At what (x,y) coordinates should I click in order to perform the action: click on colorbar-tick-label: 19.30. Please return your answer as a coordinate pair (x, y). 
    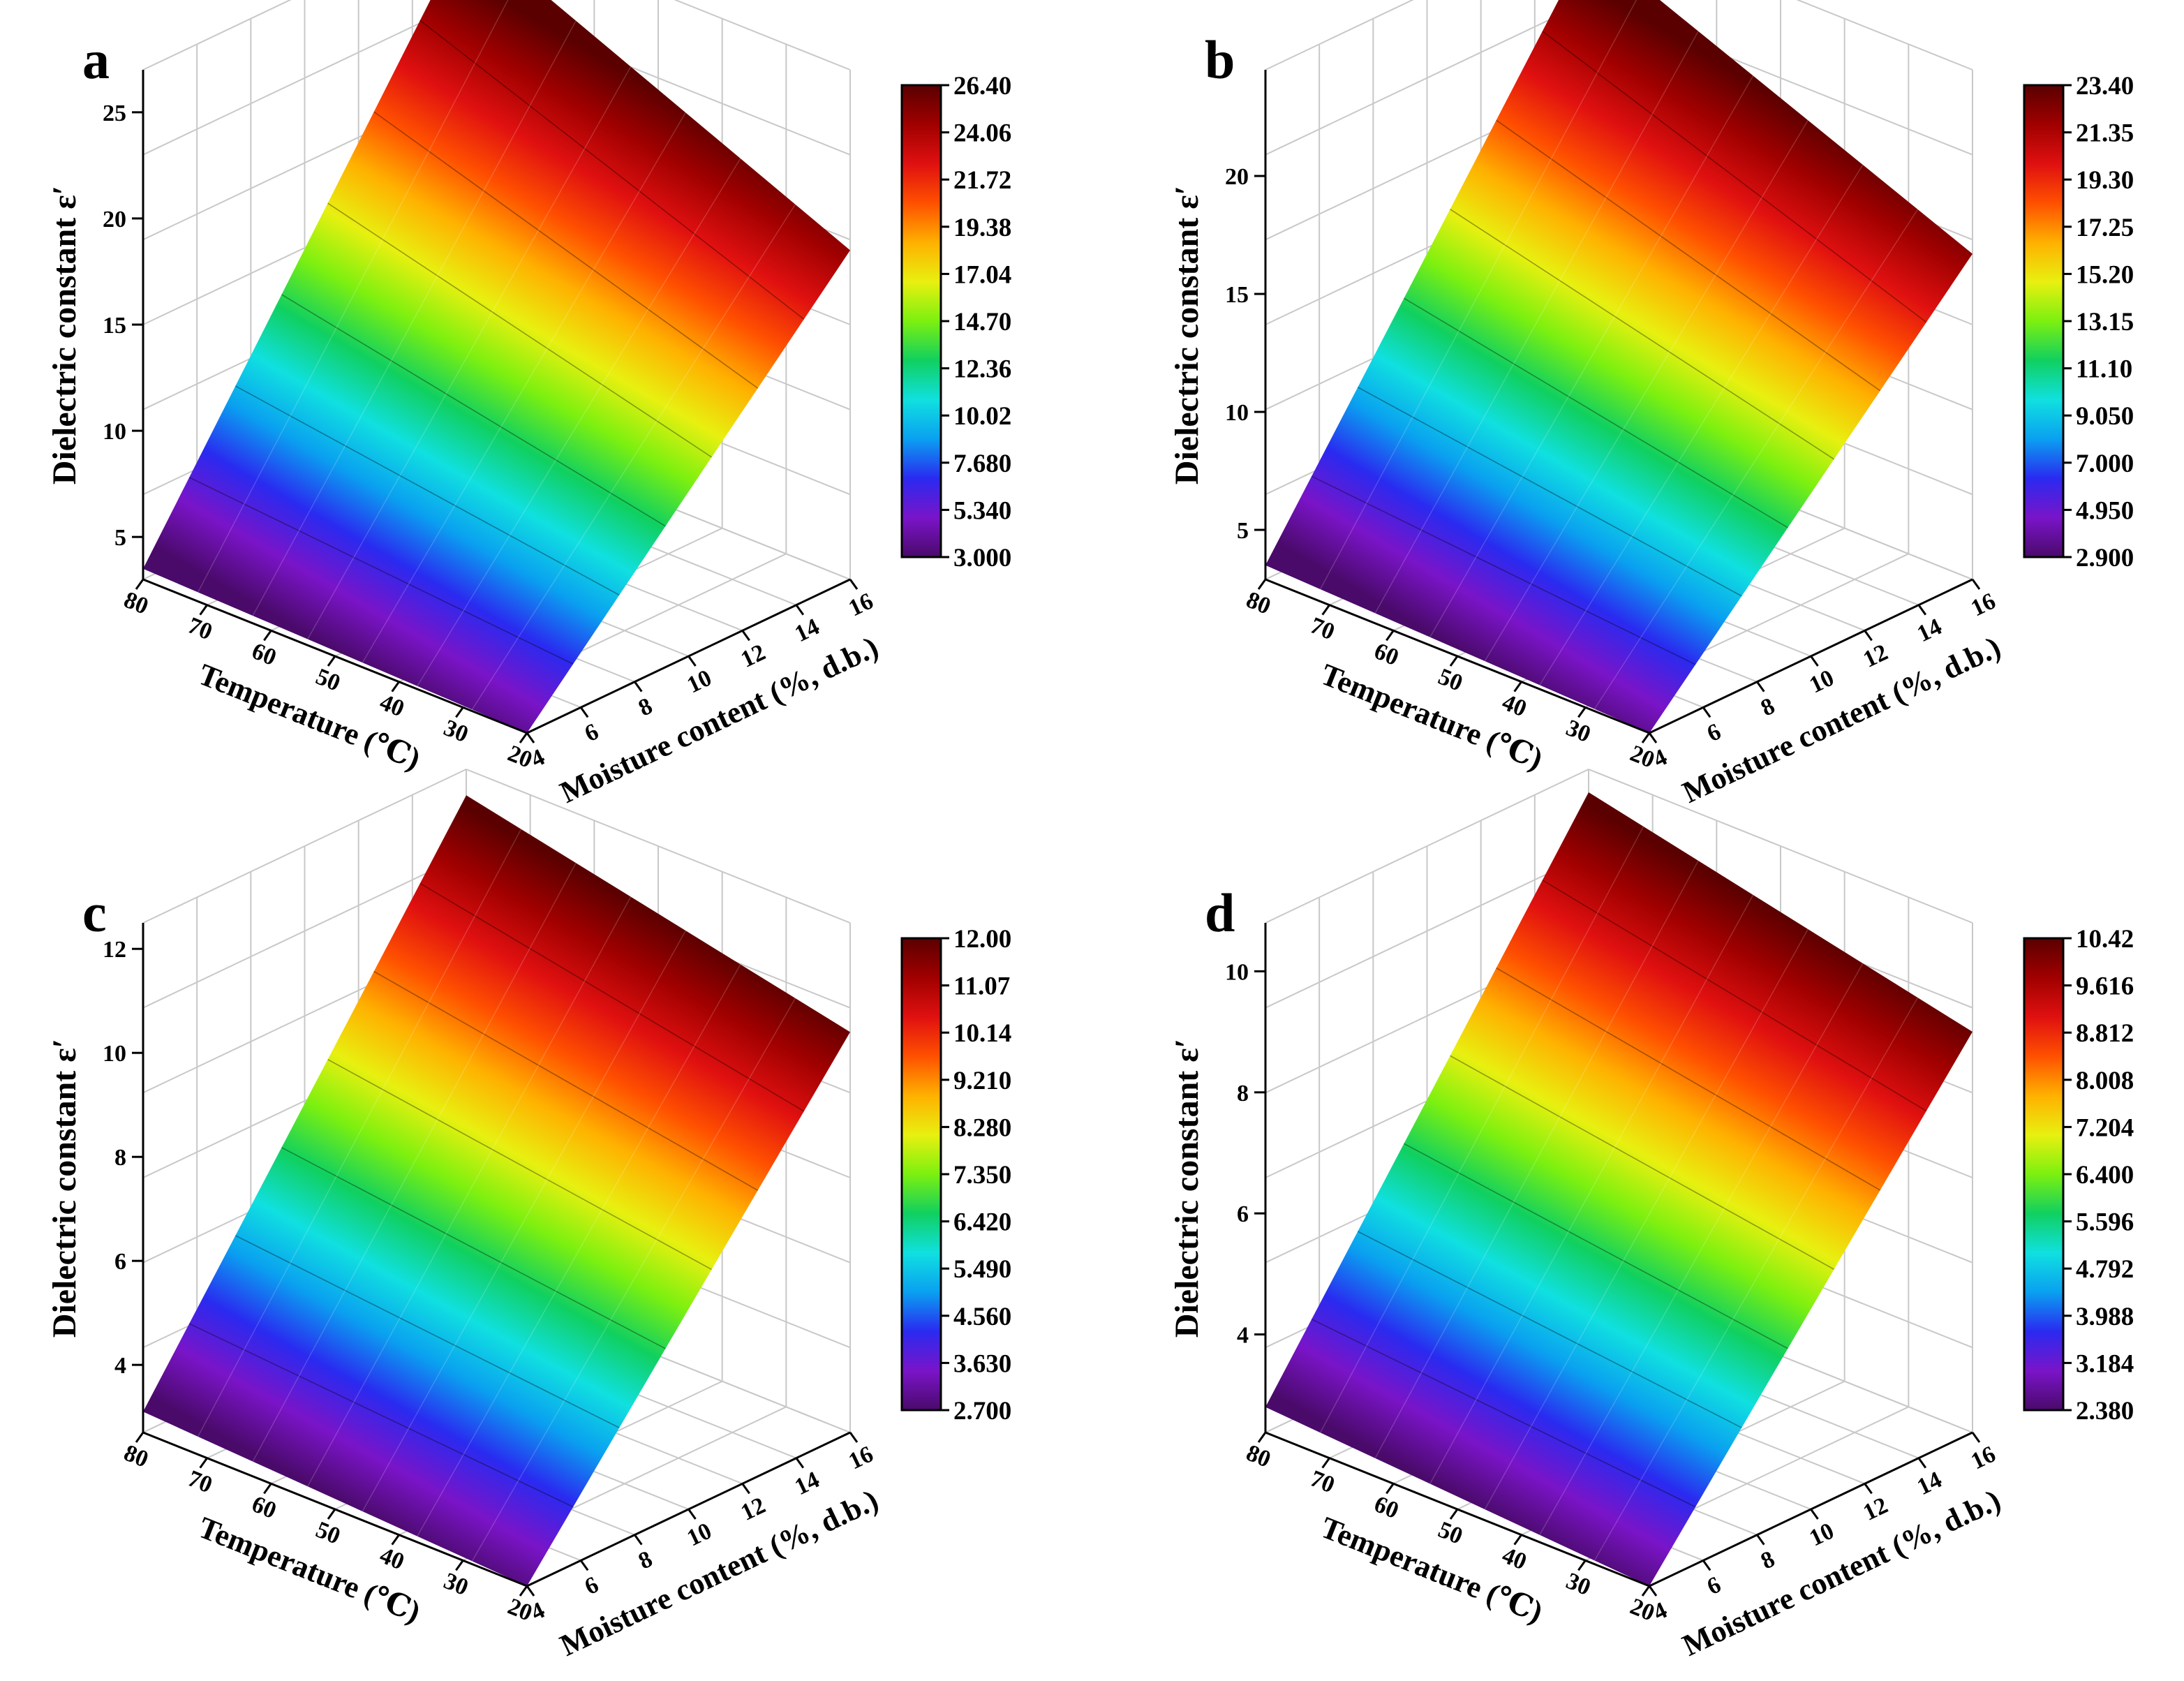
    Looking at the image, I should click on (2105, 180).